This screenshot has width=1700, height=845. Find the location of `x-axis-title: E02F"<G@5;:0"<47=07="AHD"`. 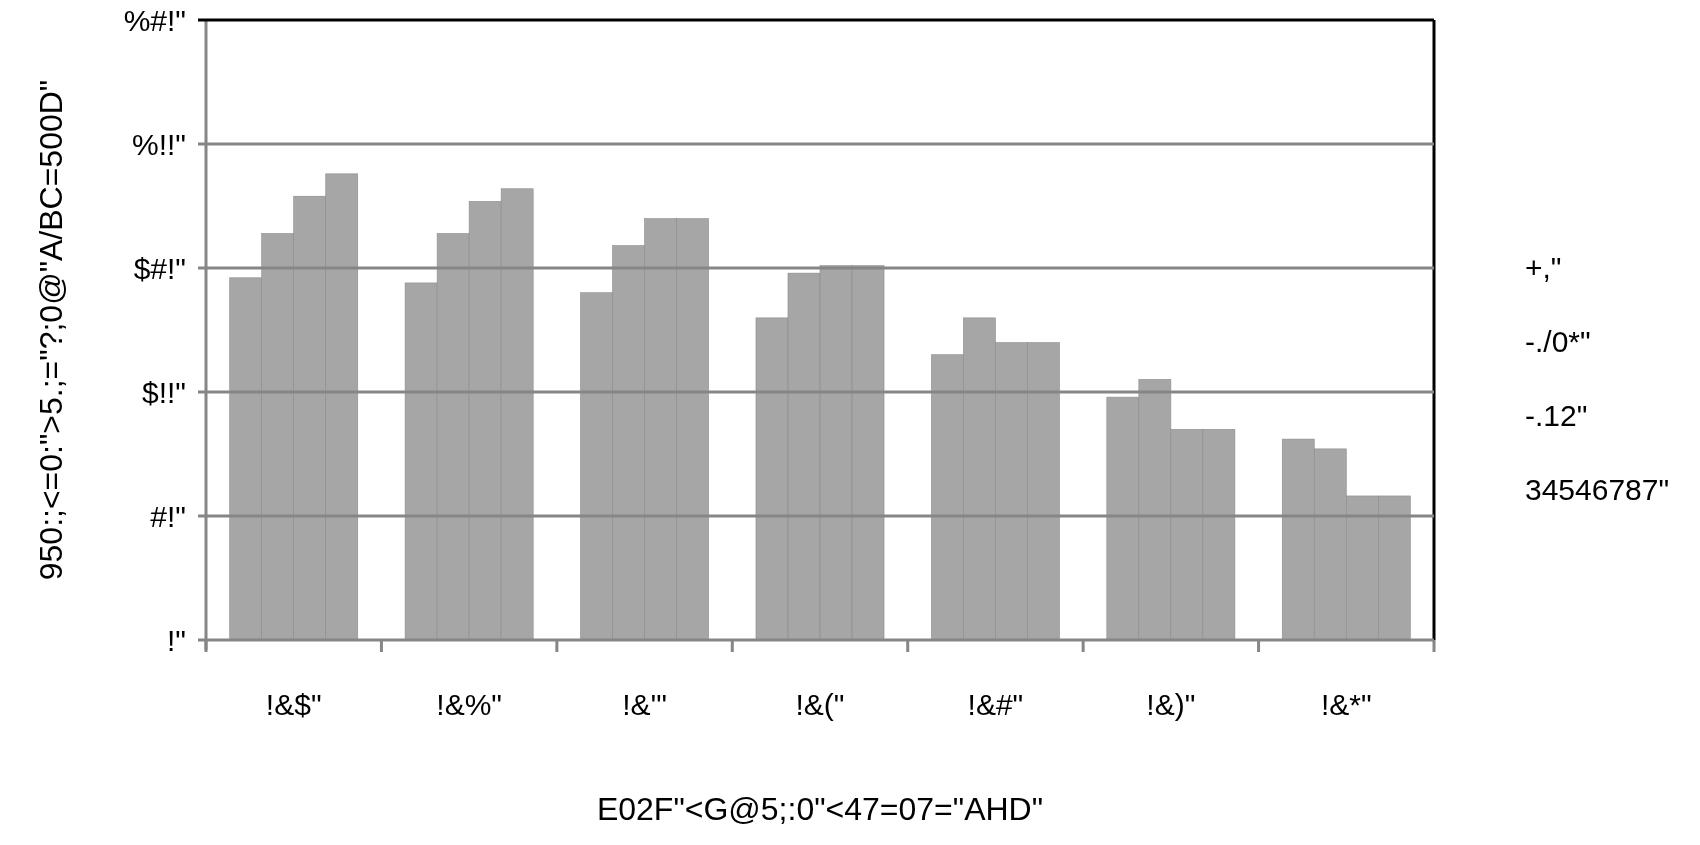

x-axis-title: E02F"<G@5;:0"<47=07="AHD" is located at coordinates (820, 809).